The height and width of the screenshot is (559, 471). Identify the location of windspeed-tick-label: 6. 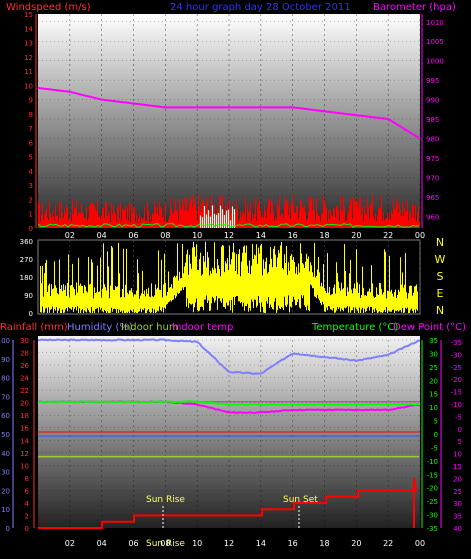
(31, 143).